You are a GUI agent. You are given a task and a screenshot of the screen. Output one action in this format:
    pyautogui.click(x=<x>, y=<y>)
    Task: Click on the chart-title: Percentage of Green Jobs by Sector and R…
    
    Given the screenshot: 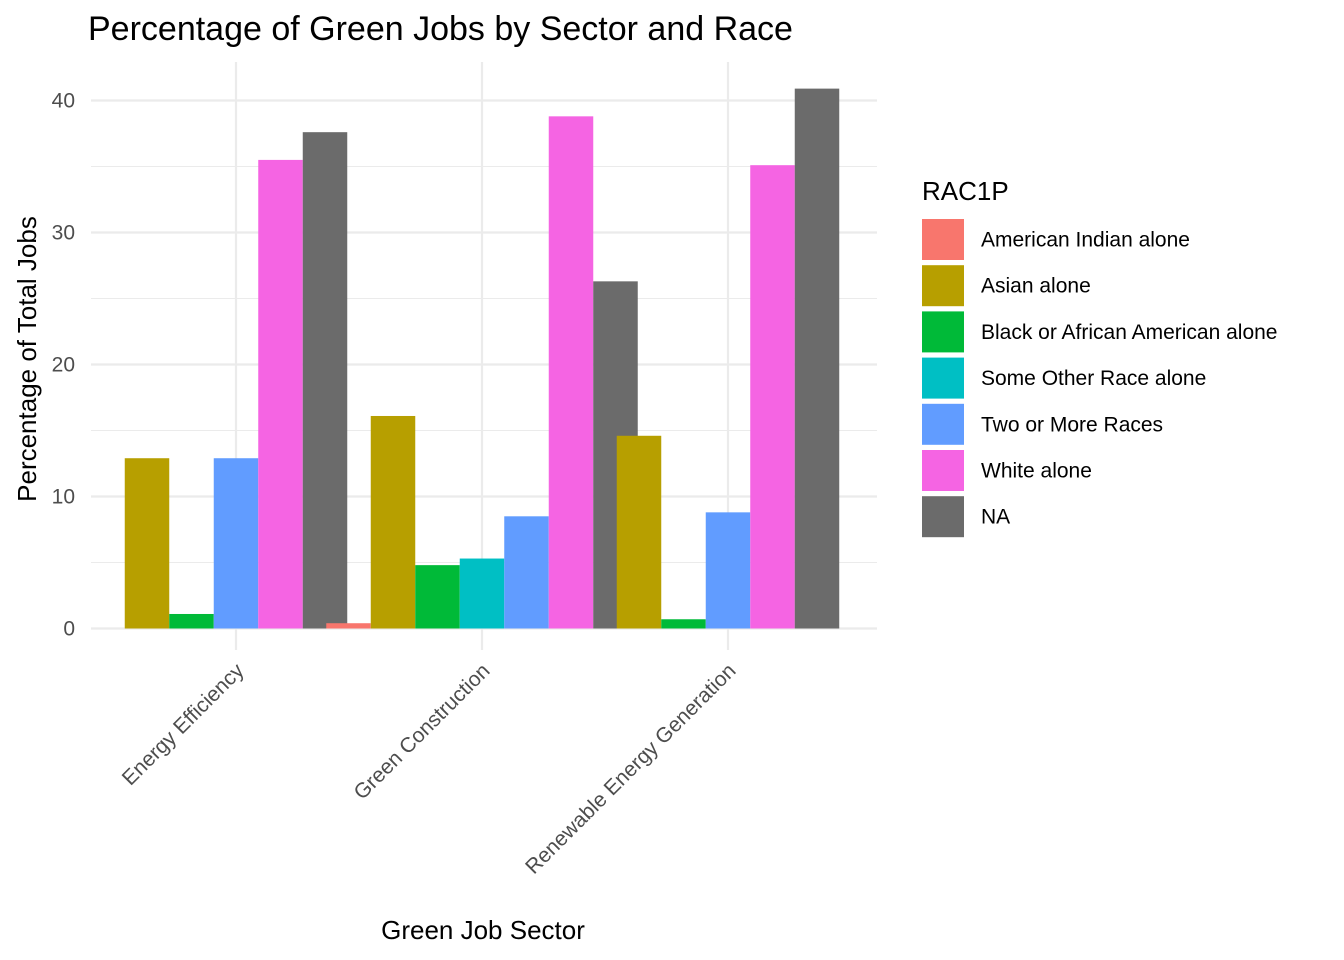 What is the action you would take?
    pyautogui.click(x=440, y=29)
    